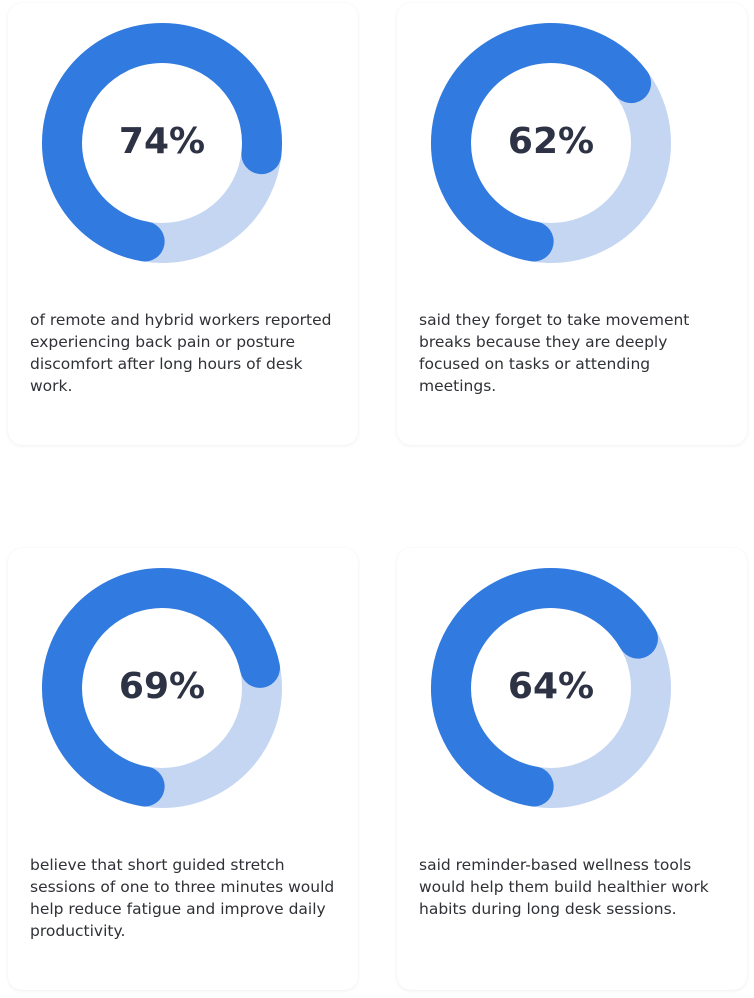 This screenshot has width=754, height=998. I want to click on donut-chart: 64%, so click(551, 688).